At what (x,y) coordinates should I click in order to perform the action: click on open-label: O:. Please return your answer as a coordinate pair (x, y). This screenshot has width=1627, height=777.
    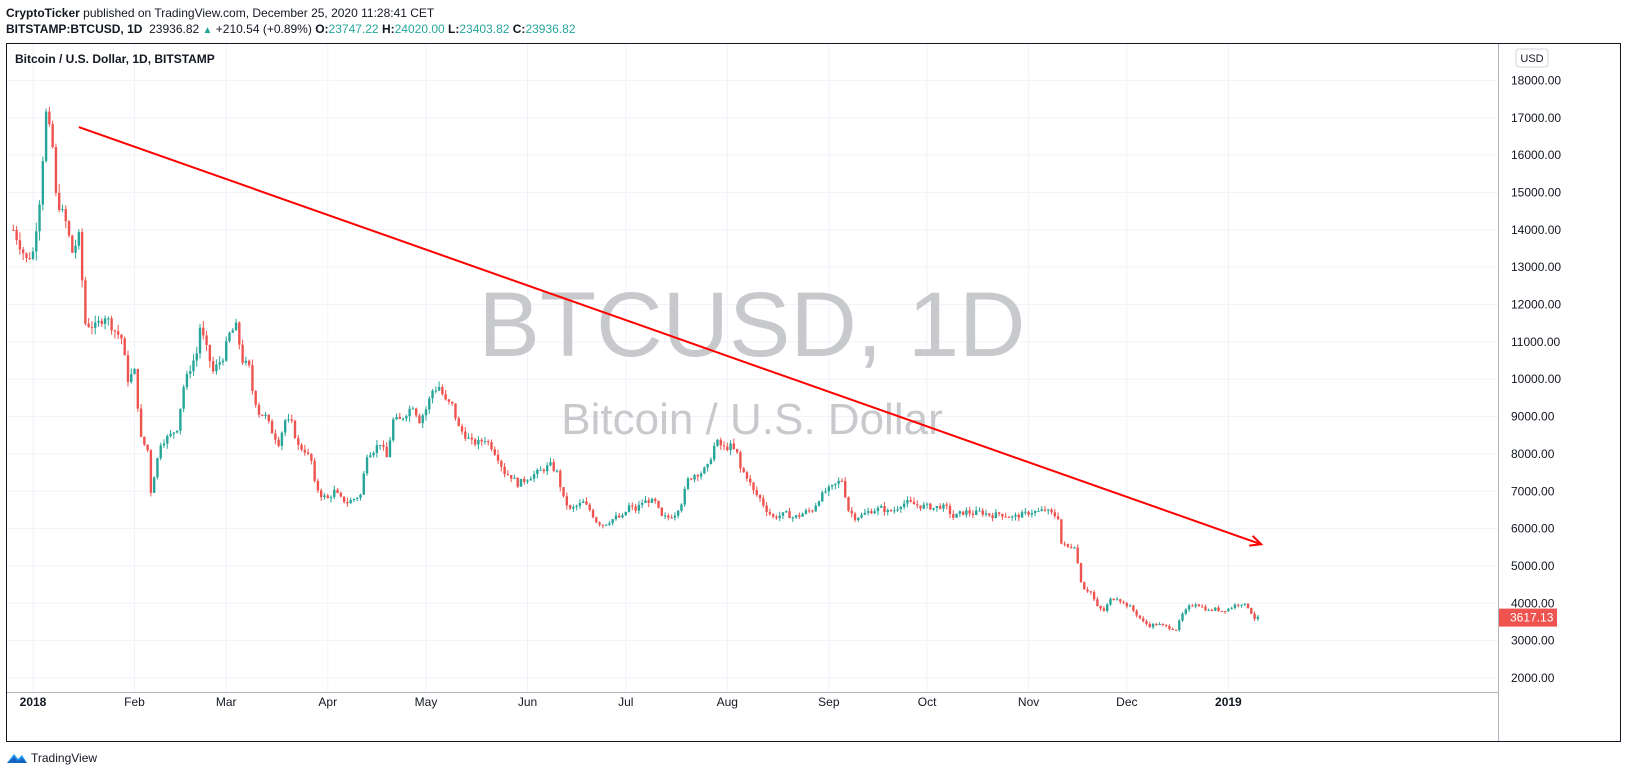
    Looking at the image, I should click on (322, 29).